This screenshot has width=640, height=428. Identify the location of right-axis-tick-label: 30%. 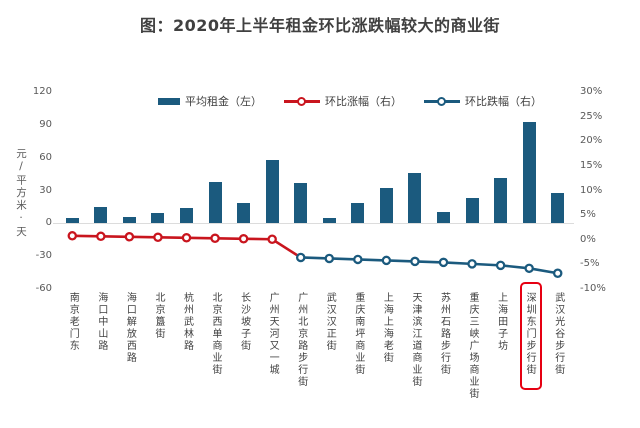
(591, 91).